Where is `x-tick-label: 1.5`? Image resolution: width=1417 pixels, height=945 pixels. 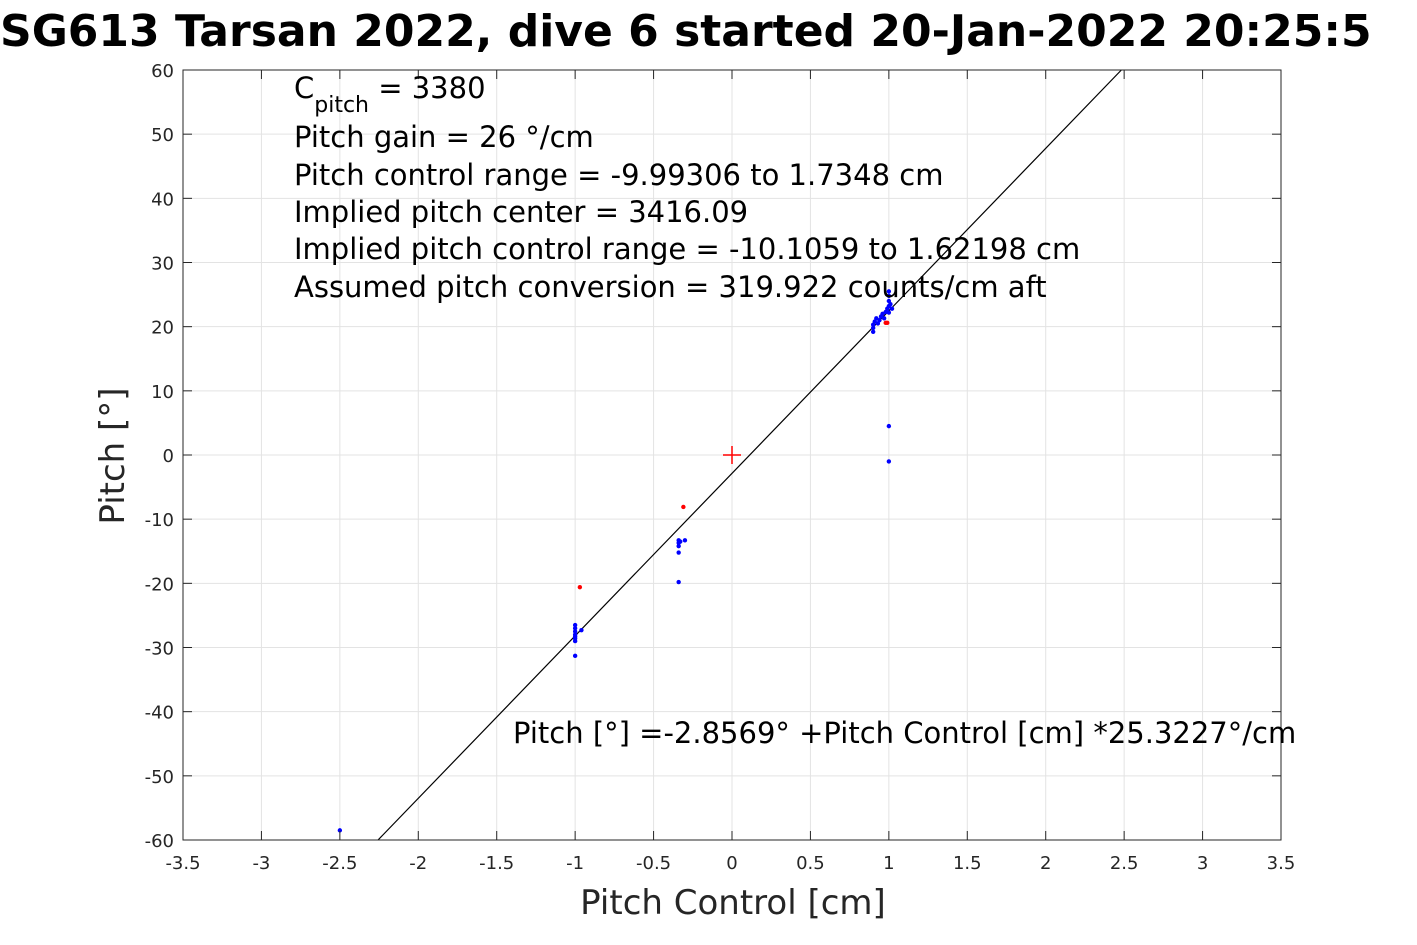 x-tick-label: 1.5 is located at coordinates (967, 863).